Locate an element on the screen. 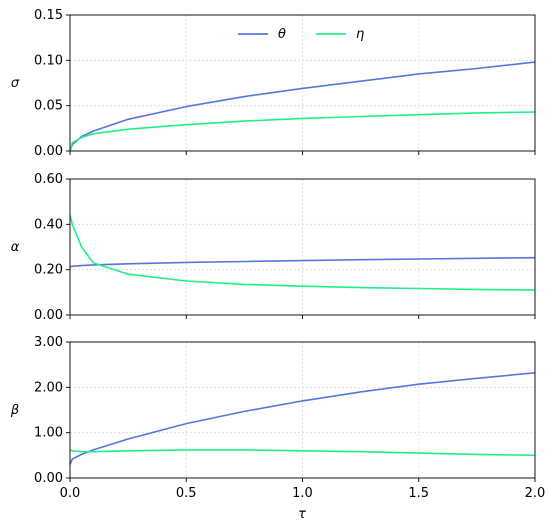  y-tick-label: 1.00 is located at coordinates (48, 433).